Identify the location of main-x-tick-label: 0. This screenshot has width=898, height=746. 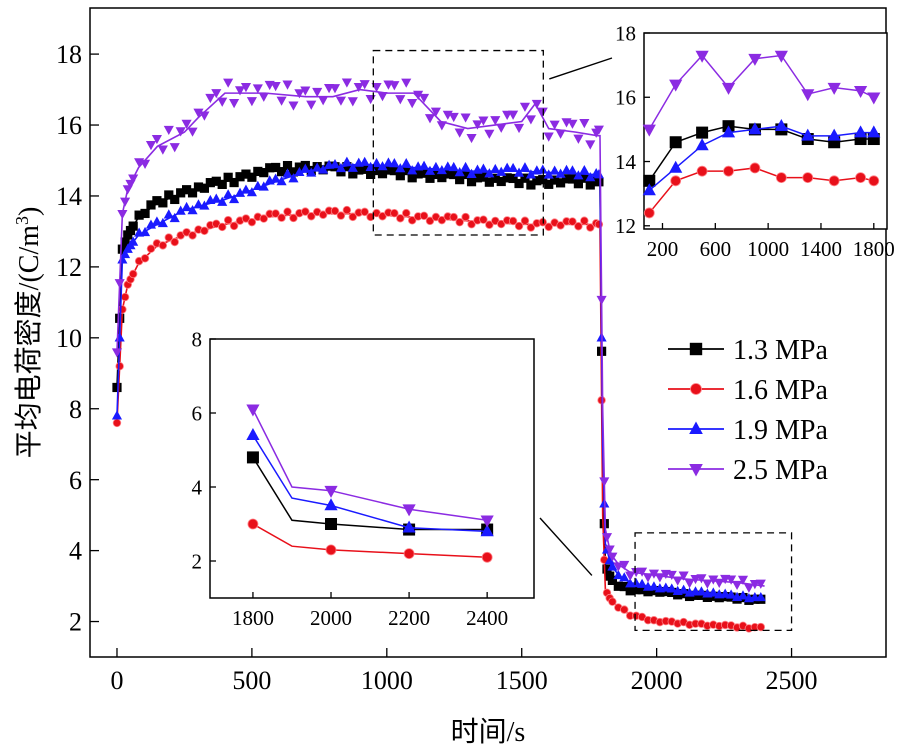
(116, 680).